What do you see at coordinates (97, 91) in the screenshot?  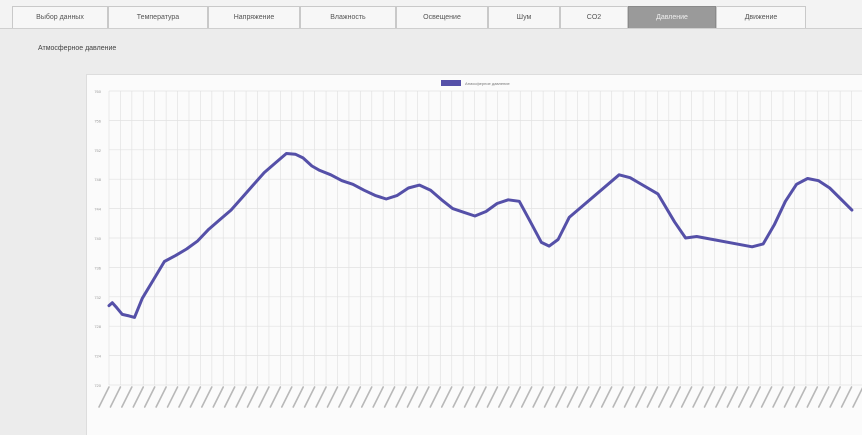 I see `y-tick-label: 760` at bounding box center [97, 91].